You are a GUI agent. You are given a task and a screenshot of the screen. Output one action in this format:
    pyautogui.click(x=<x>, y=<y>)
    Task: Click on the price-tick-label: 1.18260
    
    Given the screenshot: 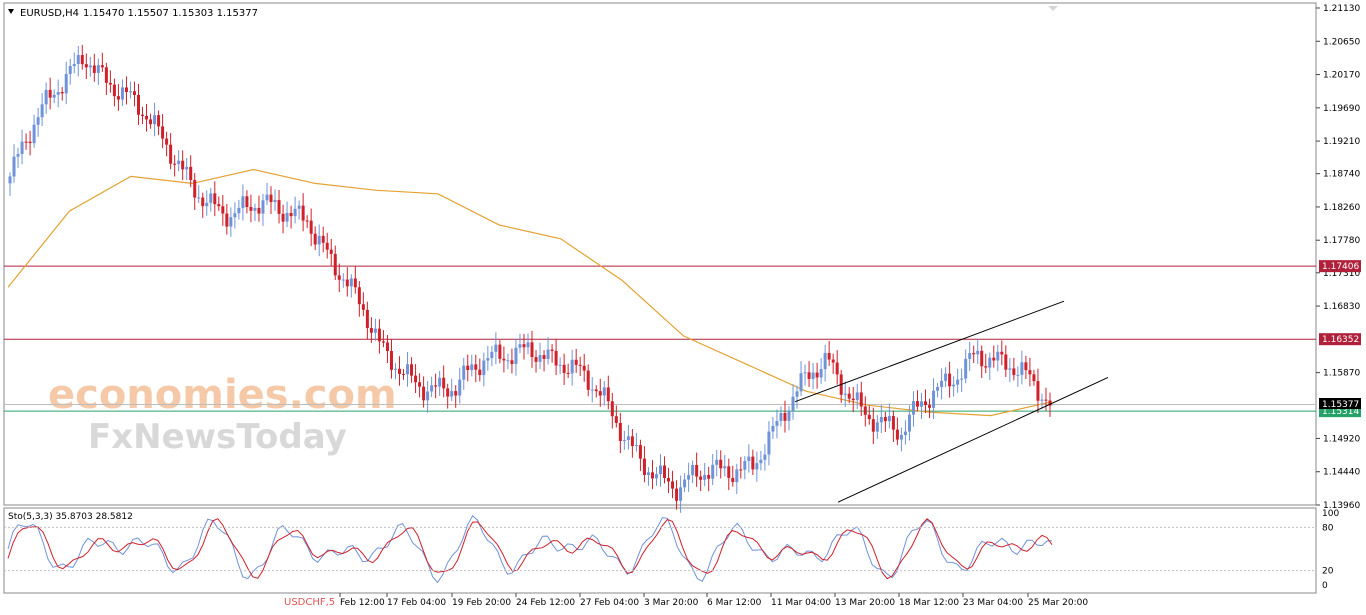 What is the action you would take?
    pyautogui.click(x=1341, y=208)
    